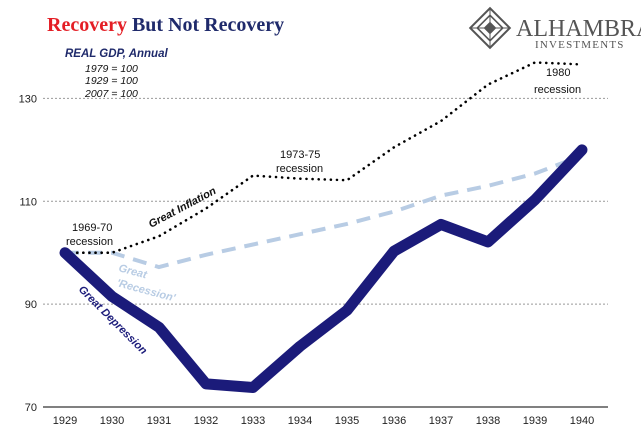 The width and height of the screenshot is (641, 441). I want to click on y-tick-label: 130, so click(28, 99).